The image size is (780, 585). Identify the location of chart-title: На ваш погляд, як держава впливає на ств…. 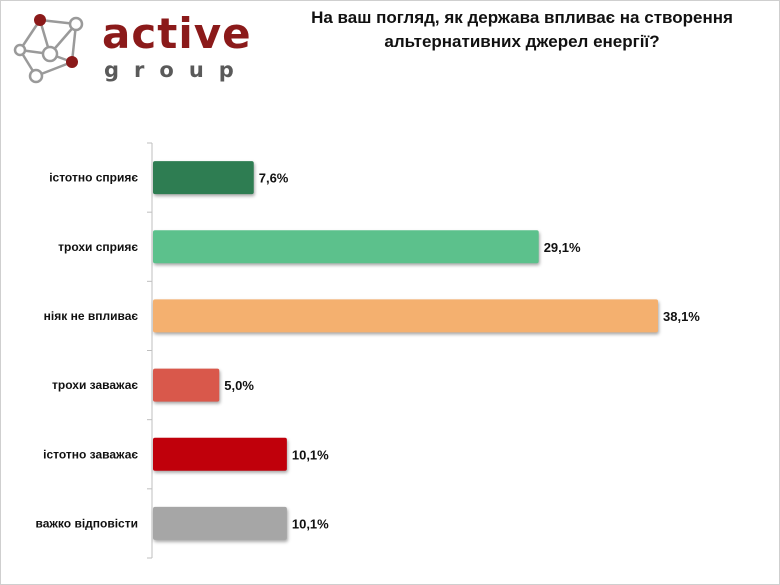
(522, 29).